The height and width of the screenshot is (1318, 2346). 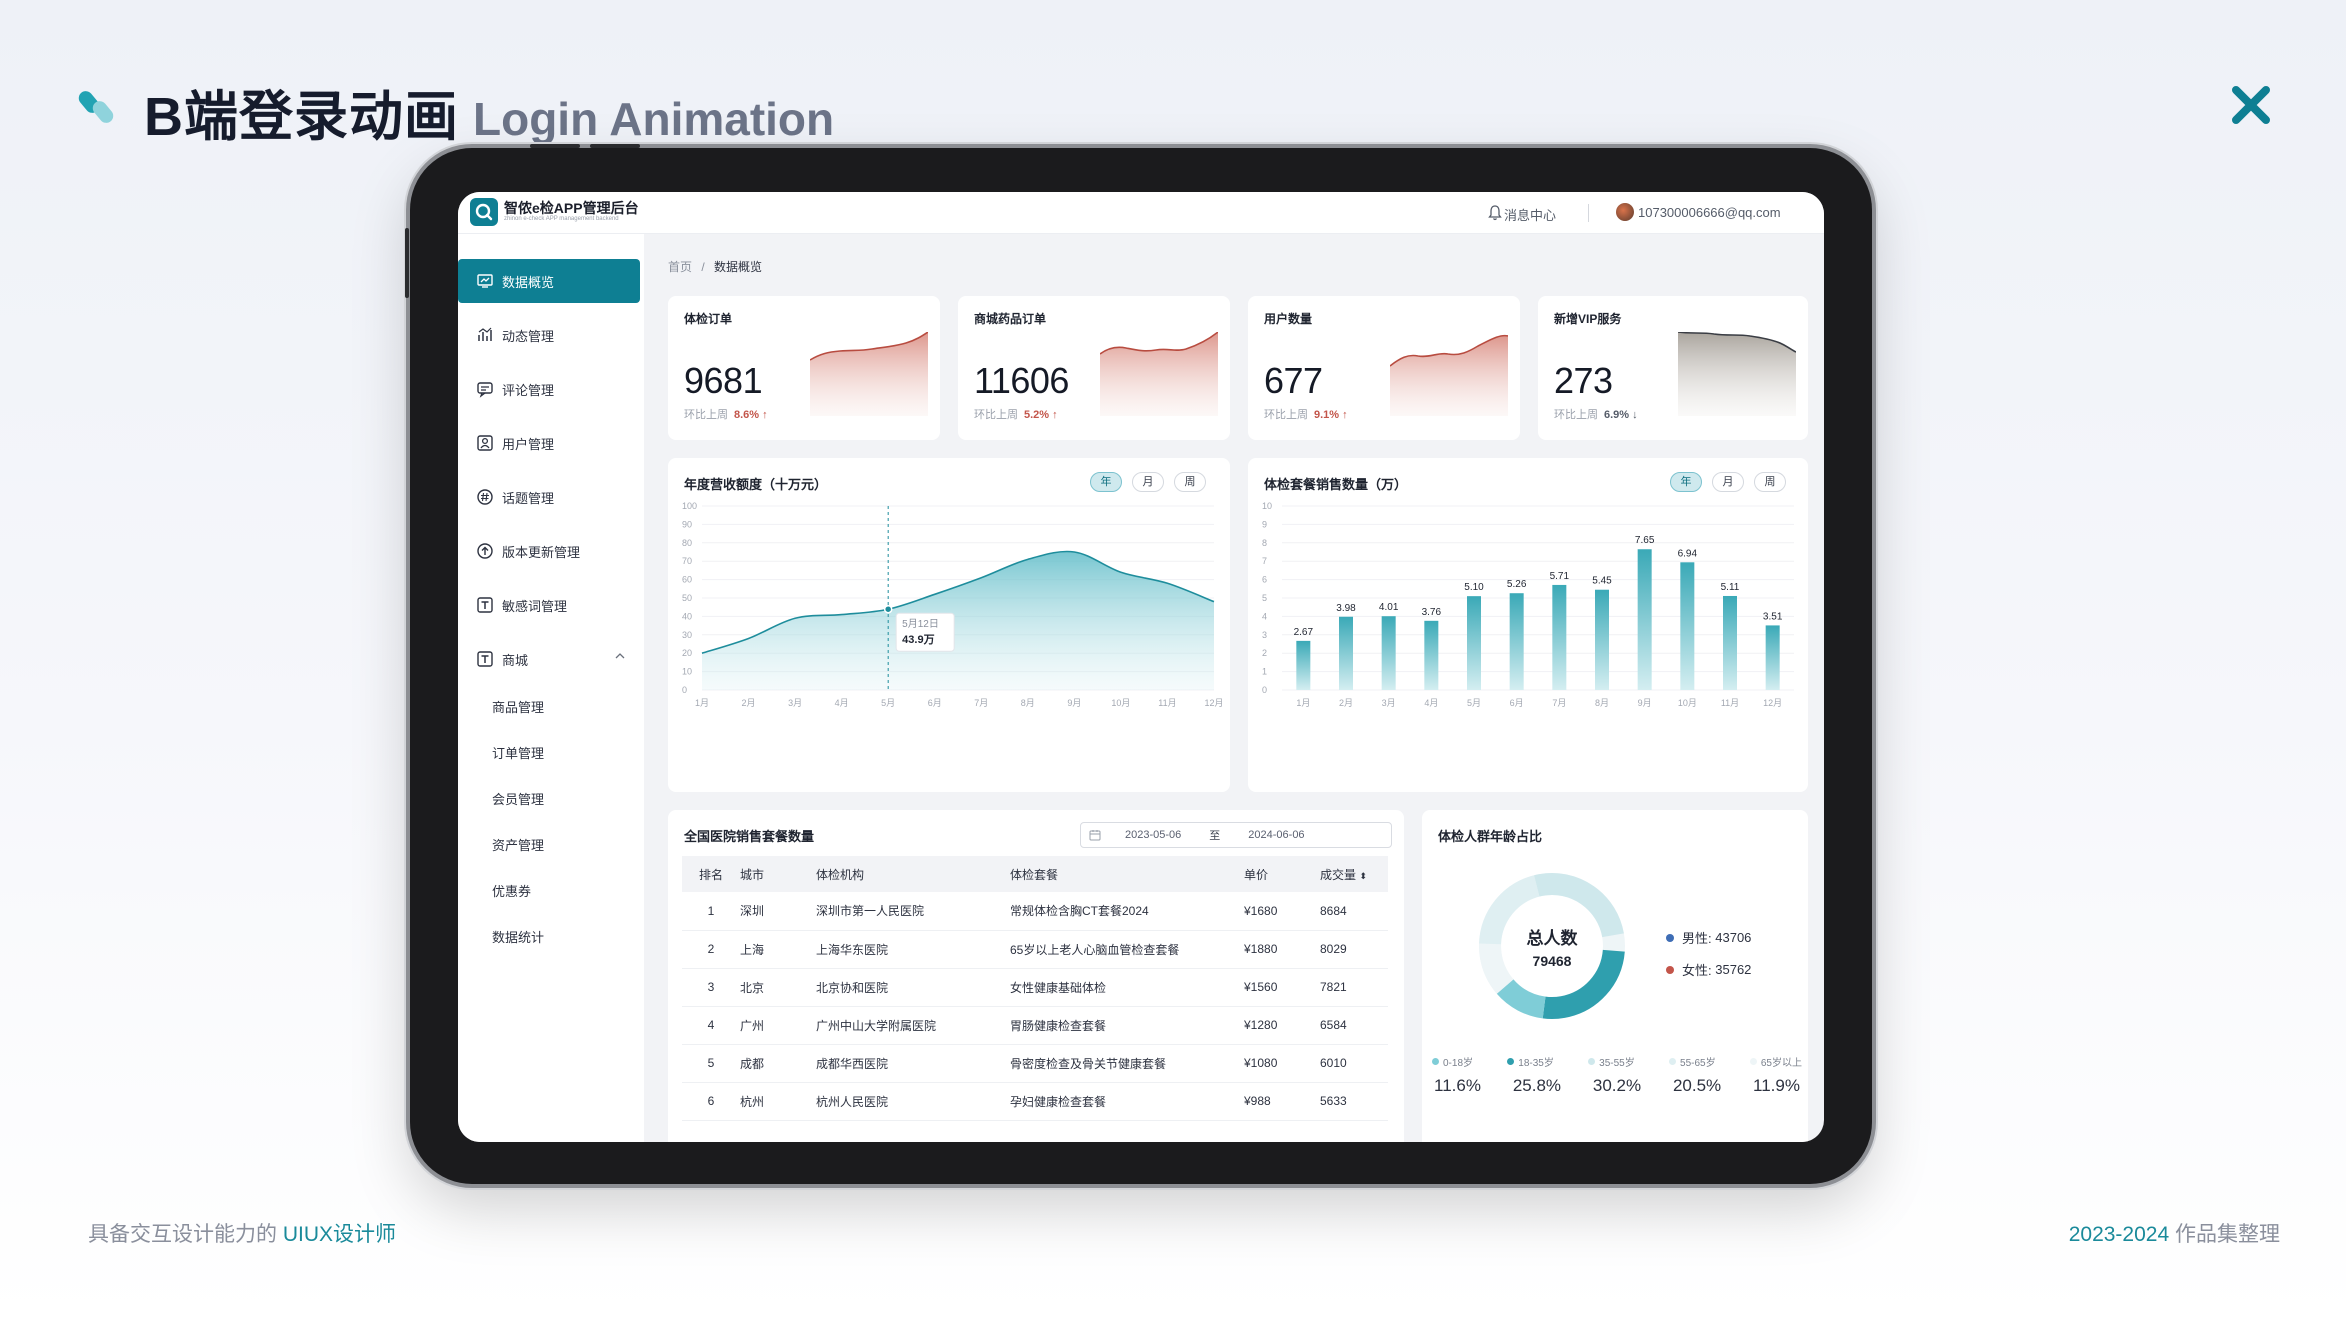 What do you see at coordinates (1431, 703) in the screenshot?
I see `x-tick-label: 4月` at bounding box center [1431, 703].